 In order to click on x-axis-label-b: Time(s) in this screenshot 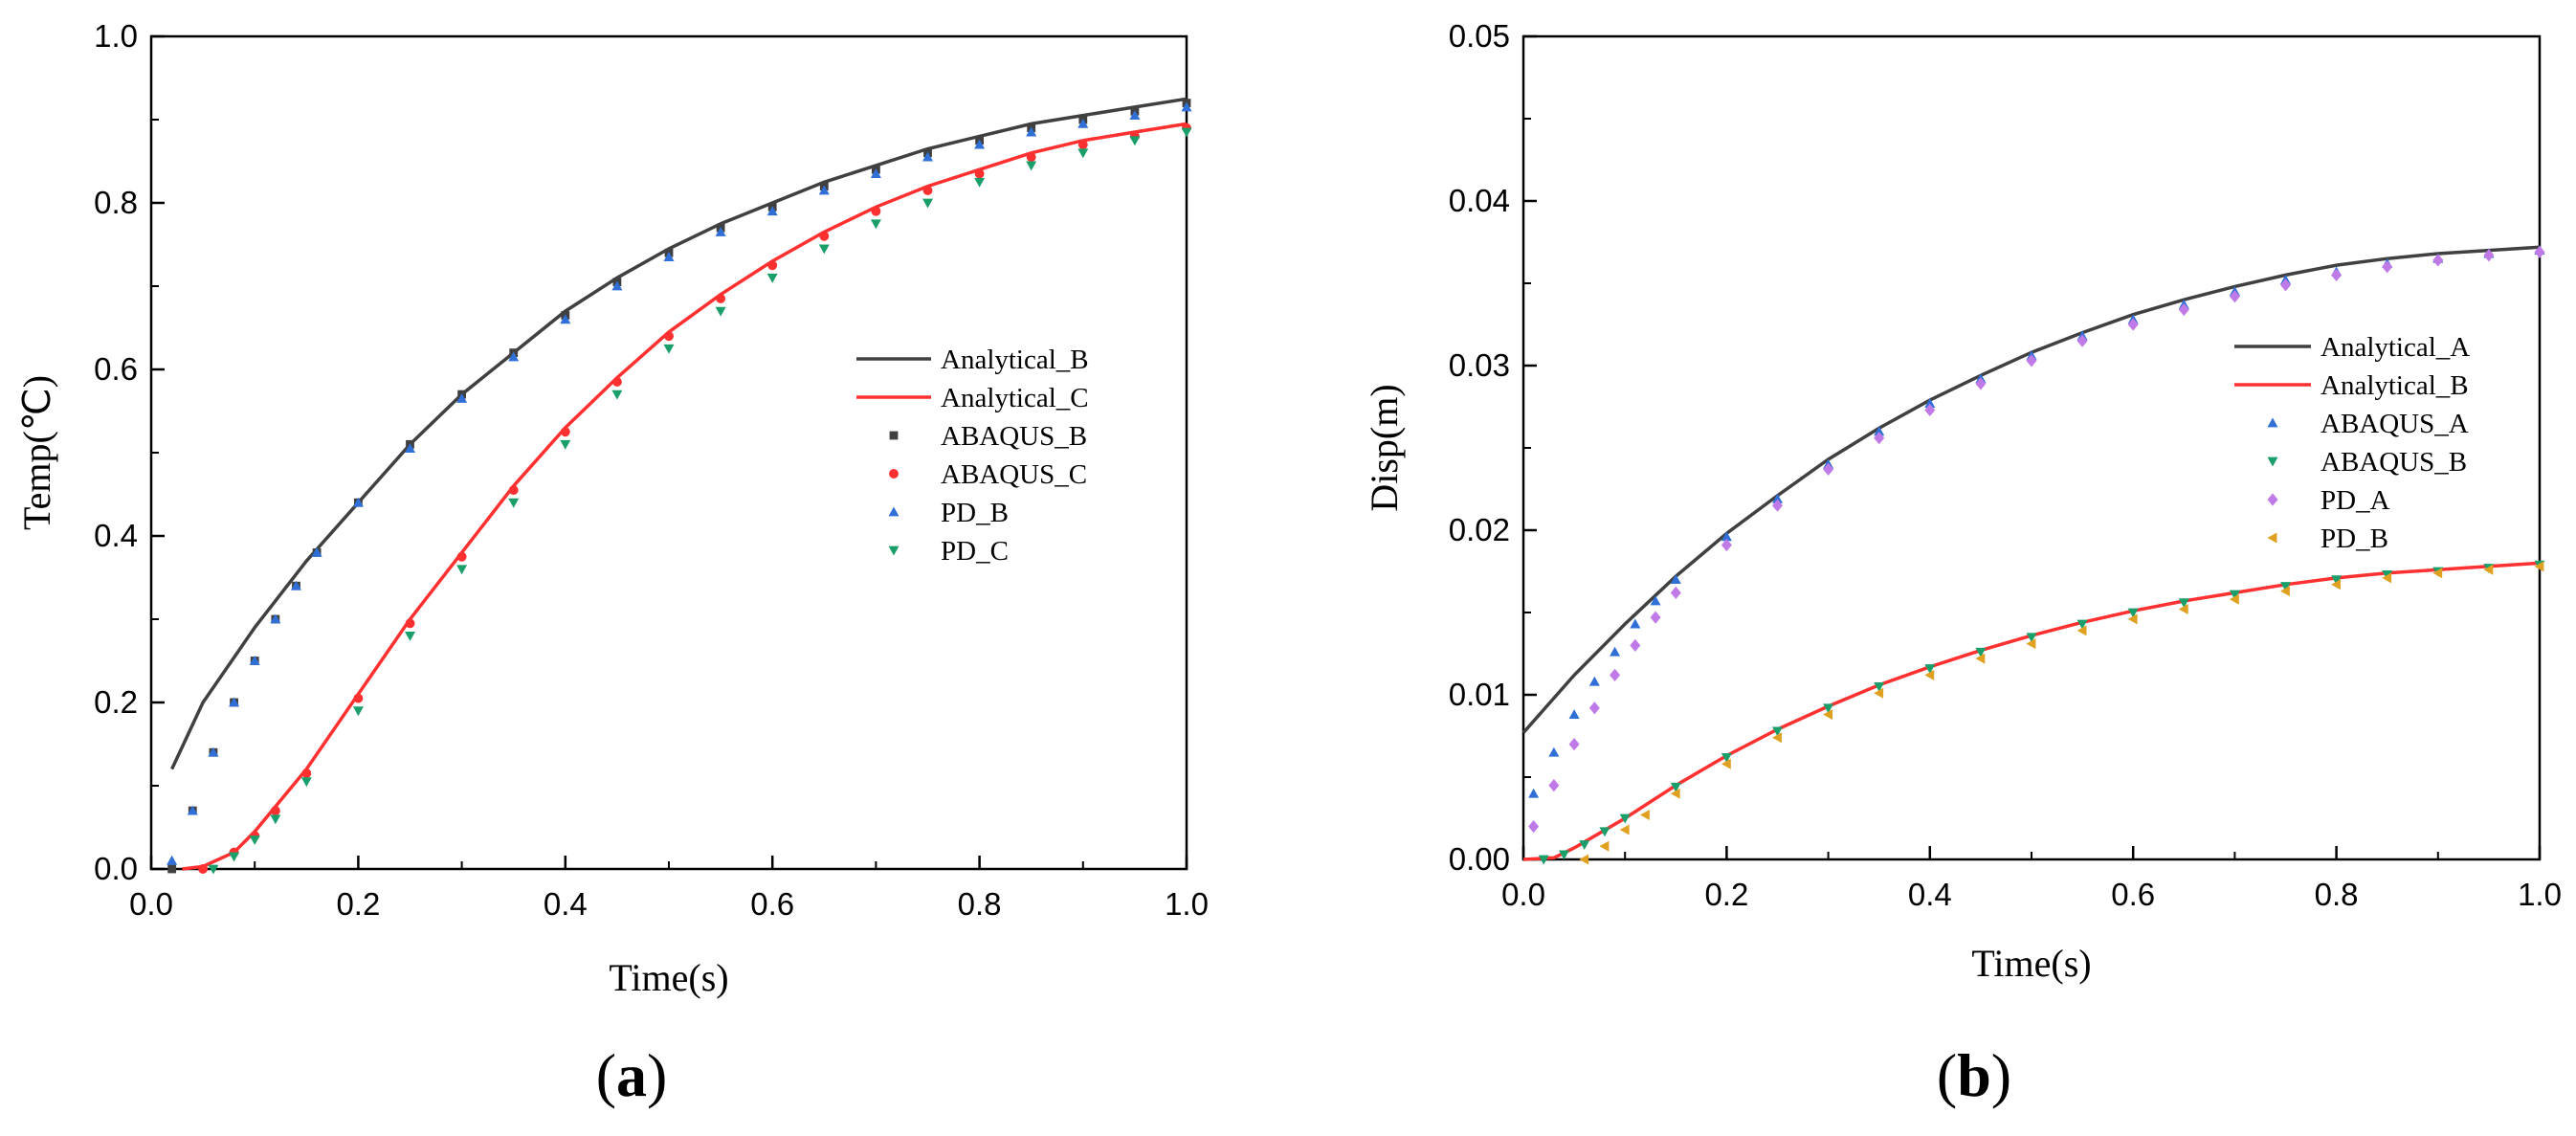, I will do `click(2031, 963)`.